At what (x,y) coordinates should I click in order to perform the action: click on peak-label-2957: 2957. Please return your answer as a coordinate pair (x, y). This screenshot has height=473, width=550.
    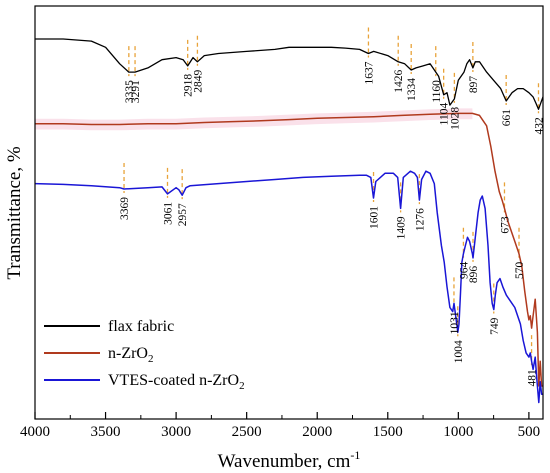
    Looking at the image, I should click on (183, 214).